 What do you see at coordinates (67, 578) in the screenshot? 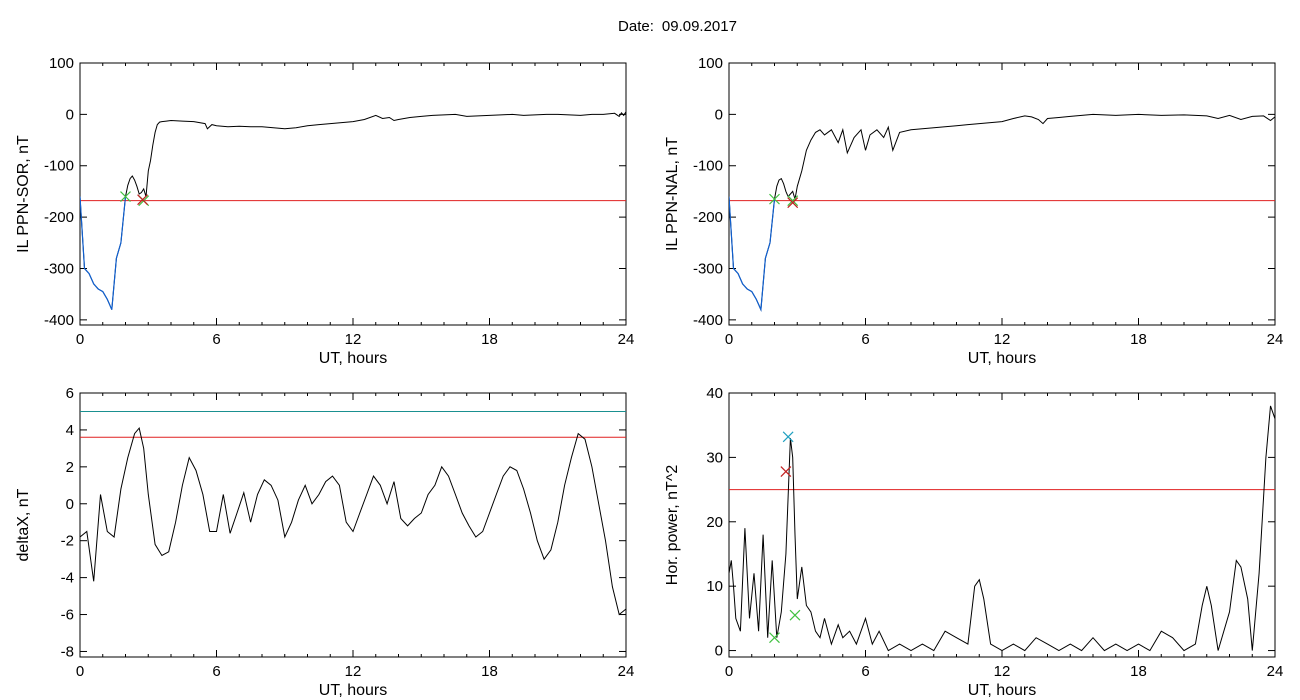
I see `y-tick-label: -4` at bounding box center [67, 578].